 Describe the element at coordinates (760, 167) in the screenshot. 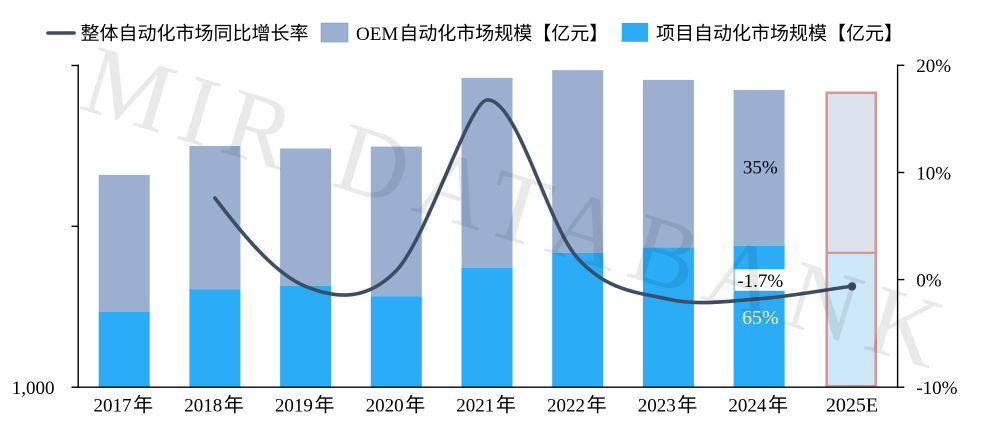

I see `svg-text: 35%` at that location.